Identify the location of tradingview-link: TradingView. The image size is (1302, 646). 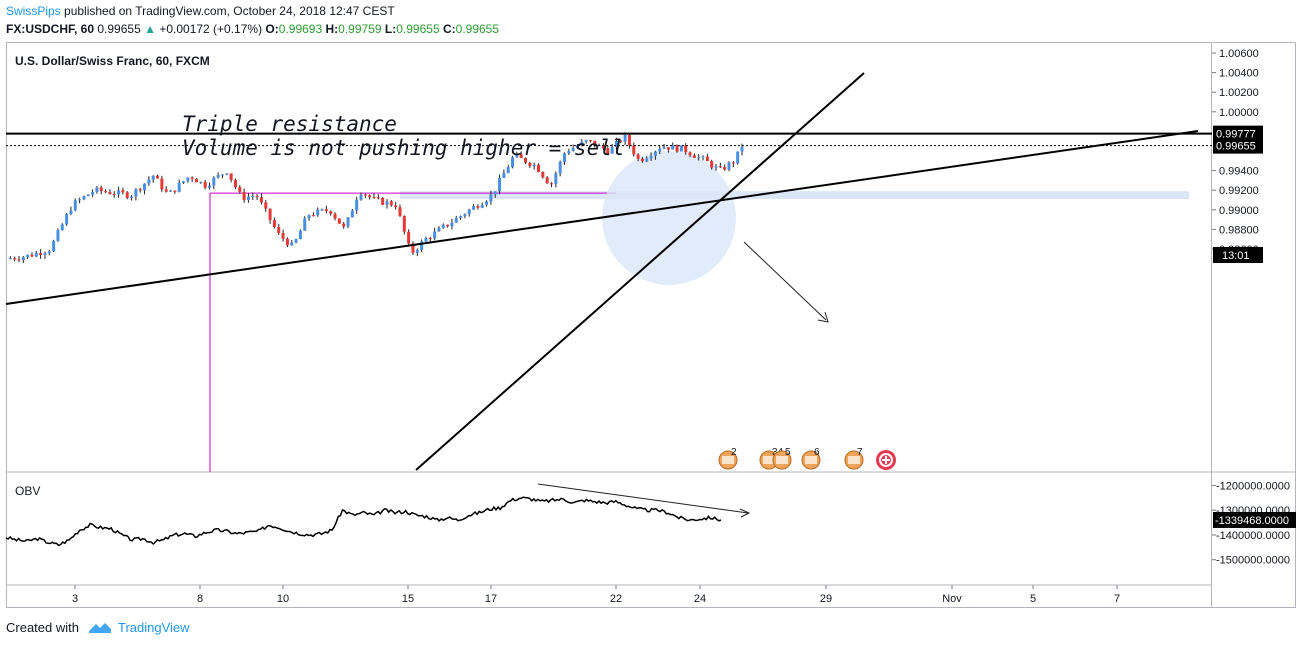
(154, 627).